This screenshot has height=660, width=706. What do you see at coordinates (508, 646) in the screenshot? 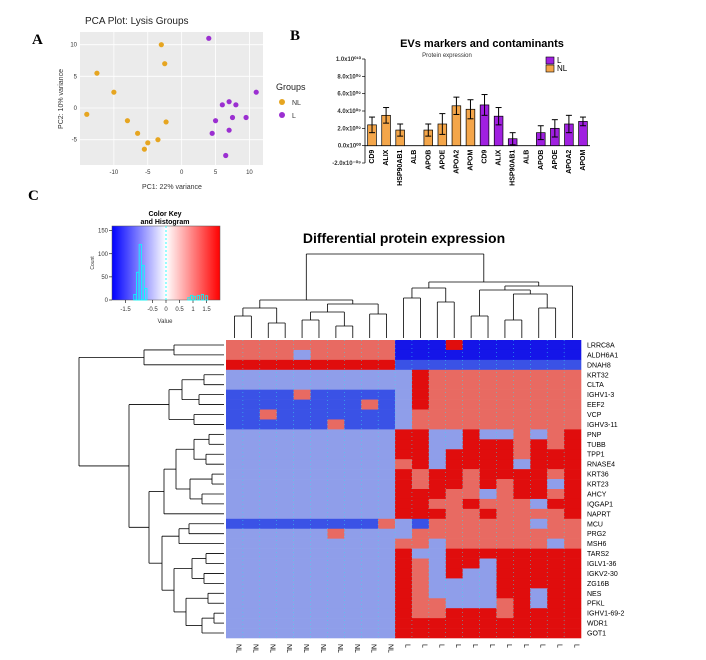
I see `heatmap-column-label: L` at bounding box center [508, 646].